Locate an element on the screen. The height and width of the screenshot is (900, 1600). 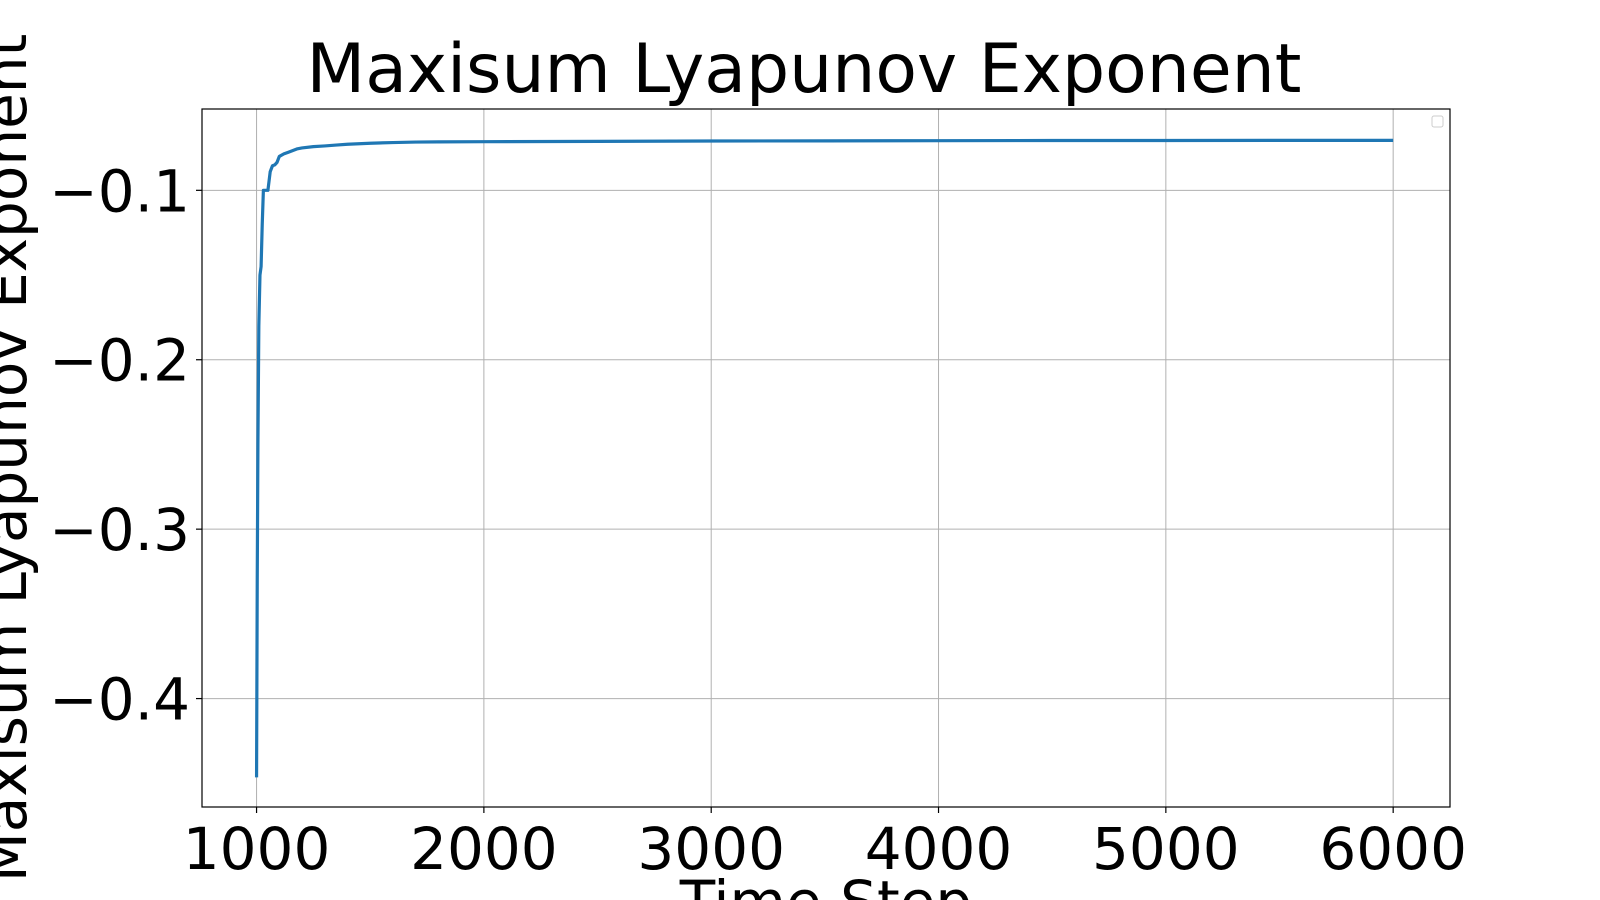
y-axis-label: Maxisum Lyapunov Exponent is located at coordinates (20, 458).